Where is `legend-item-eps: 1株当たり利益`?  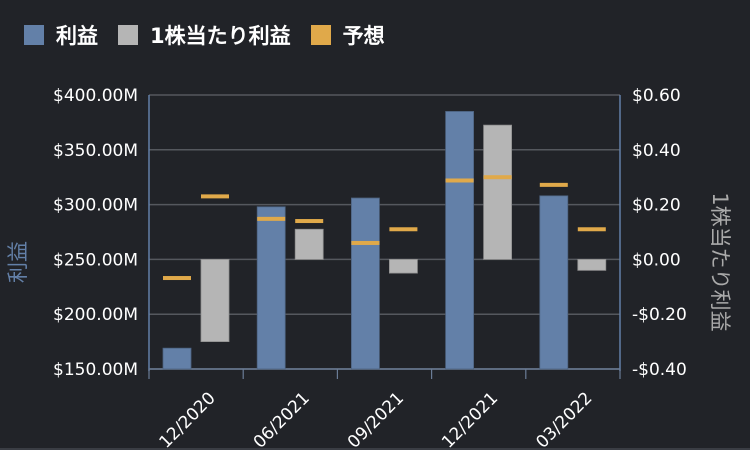
legend-item-eps: 1株当たり利益 is located at coordinates (204, 35).